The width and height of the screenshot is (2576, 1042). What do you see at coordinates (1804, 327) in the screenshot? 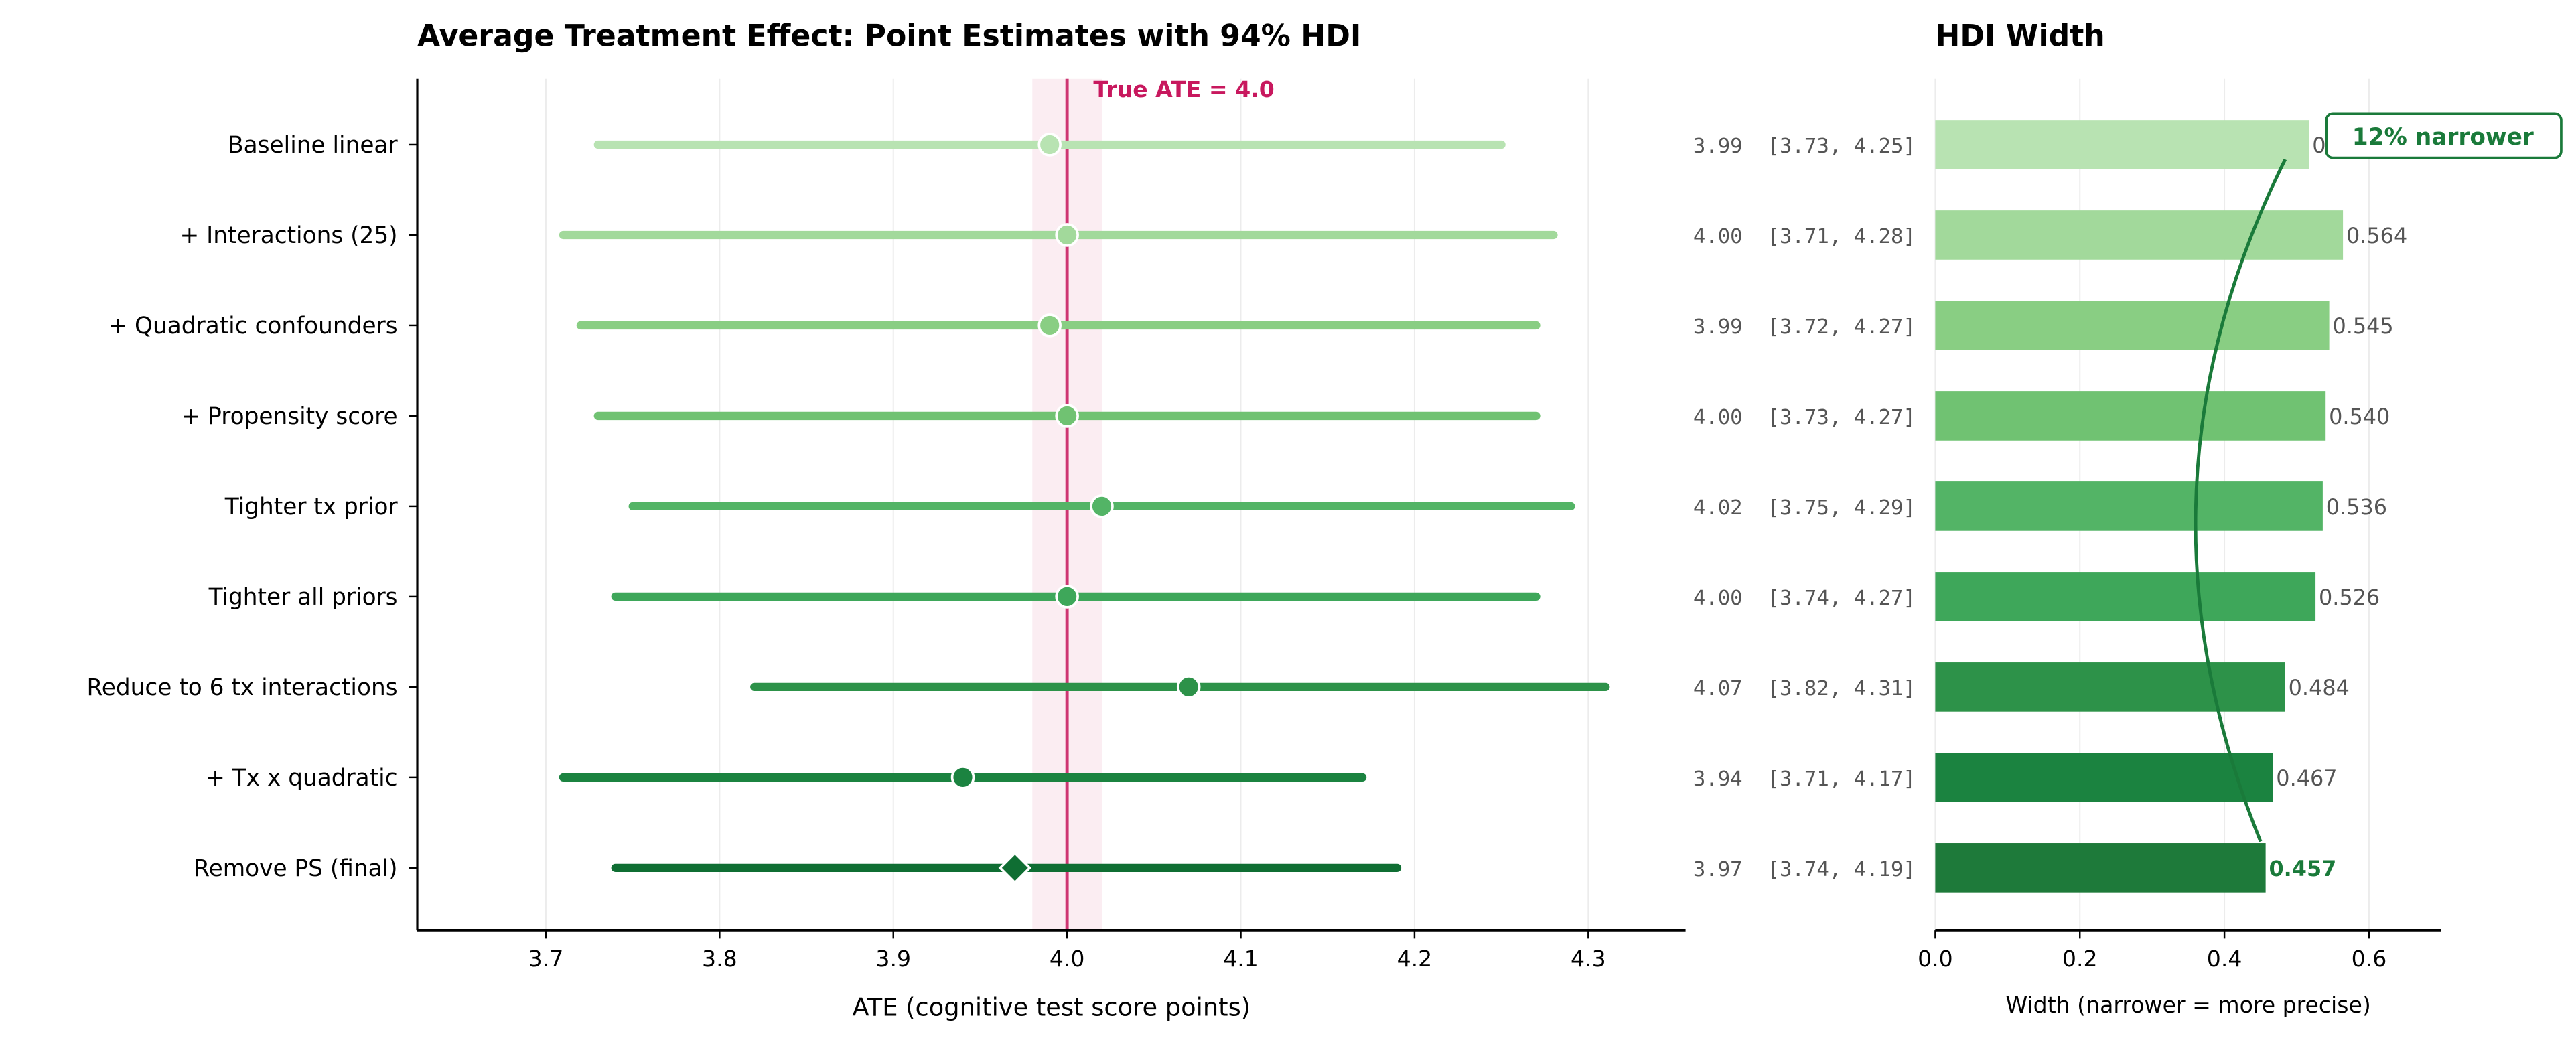
I see `estimate-interval-text: 3.99 [3.72, 4.27]` at bounding box center [1804, 327].